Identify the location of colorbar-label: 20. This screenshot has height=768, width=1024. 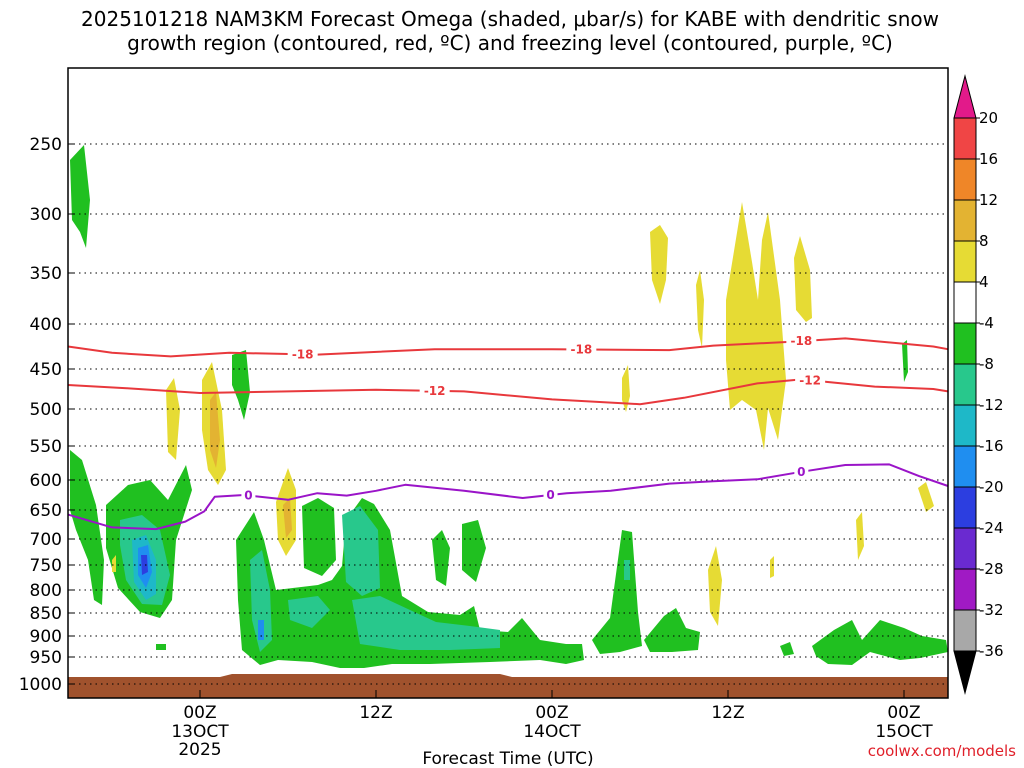
(988, 118).